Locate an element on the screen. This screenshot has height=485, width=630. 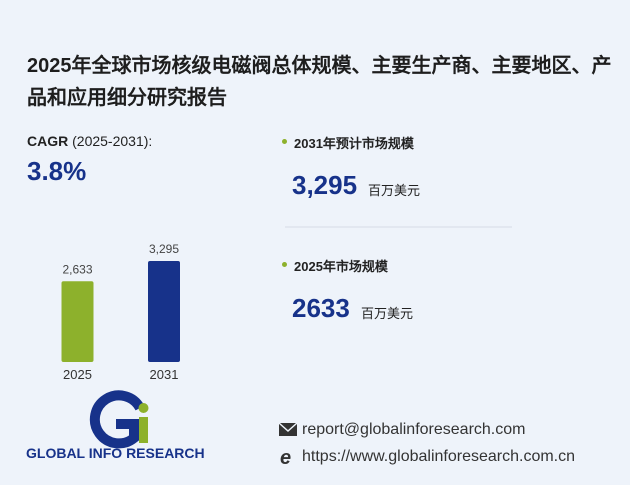
logo-g is located at coordinates (117, 419).